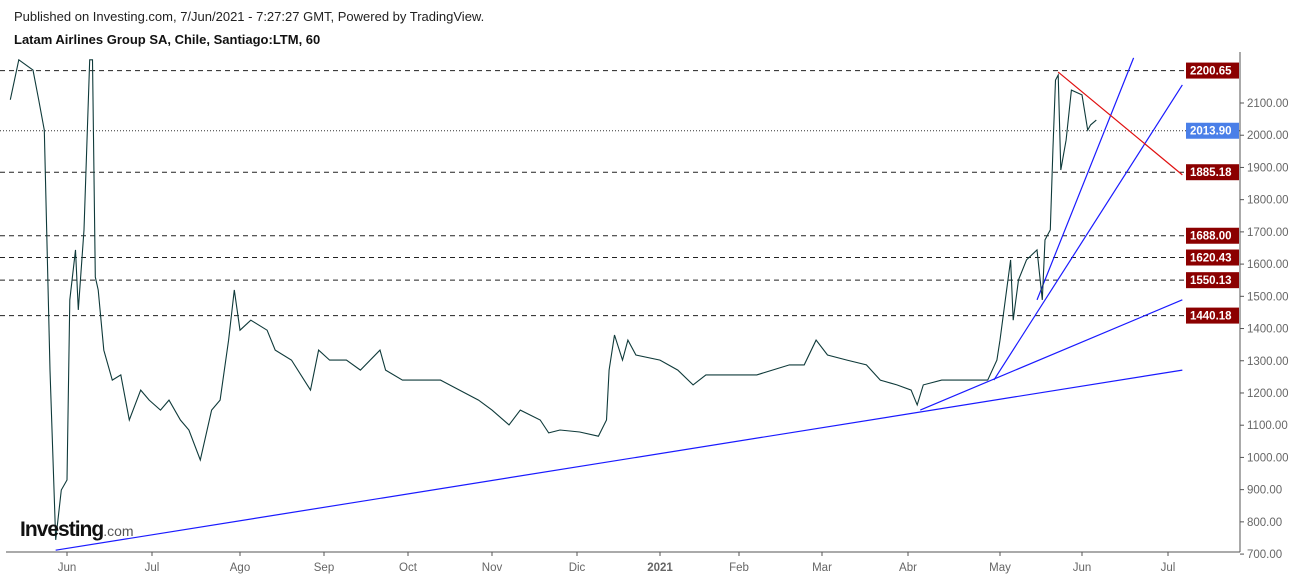 The height and width of the screenshot is (579, 1299). I want to click on level-tag-label: 1688.00, so click(1211, 237).